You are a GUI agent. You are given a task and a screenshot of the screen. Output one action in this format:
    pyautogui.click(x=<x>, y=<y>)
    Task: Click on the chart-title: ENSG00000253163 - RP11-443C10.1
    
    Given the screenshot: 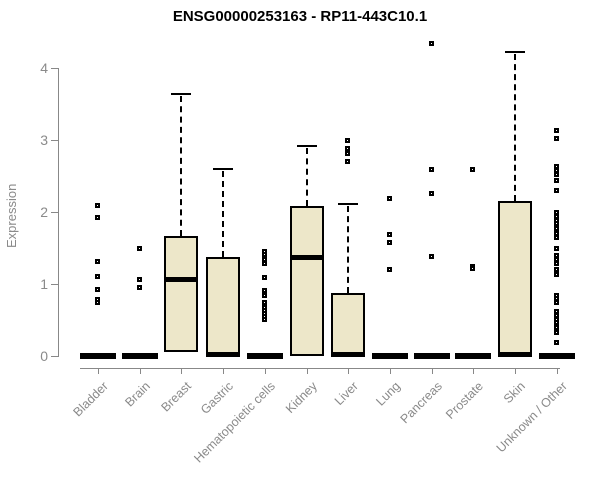 What is the action you would take?
    pyautogui.click(x=300, y=16)
    